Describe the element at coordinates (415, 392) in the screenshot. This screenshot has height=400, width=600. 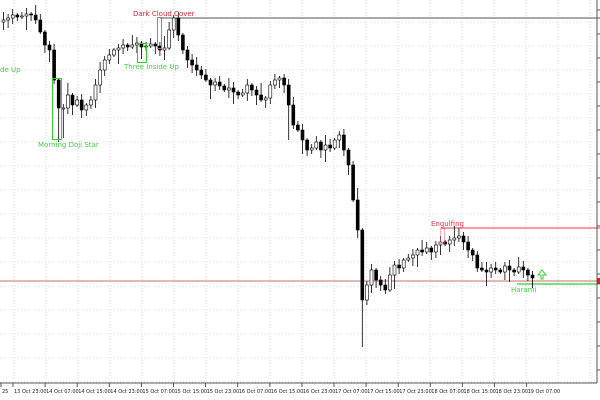
I see `x-tick-label: 17 Oct 23:00` at that location.